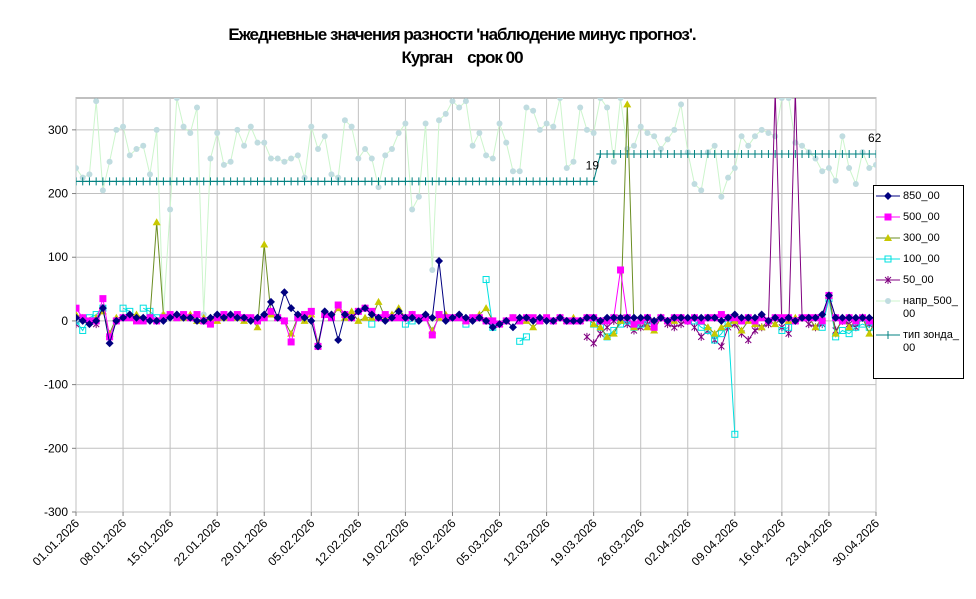 This screenshot has height=599, width=976. I want to click on x-tick-label: 22.01.2026, so click(197, 542).